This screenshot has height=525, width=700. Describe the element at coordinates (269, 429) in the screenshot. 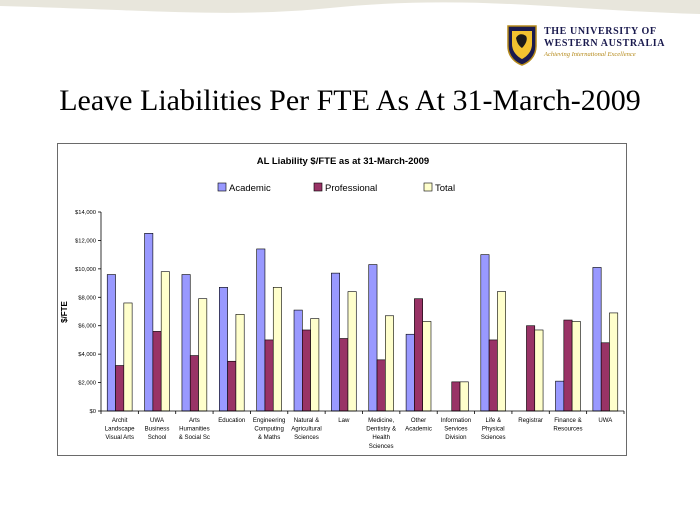

I see `x-tick-label: Engineering Computing & Maths` at that location.